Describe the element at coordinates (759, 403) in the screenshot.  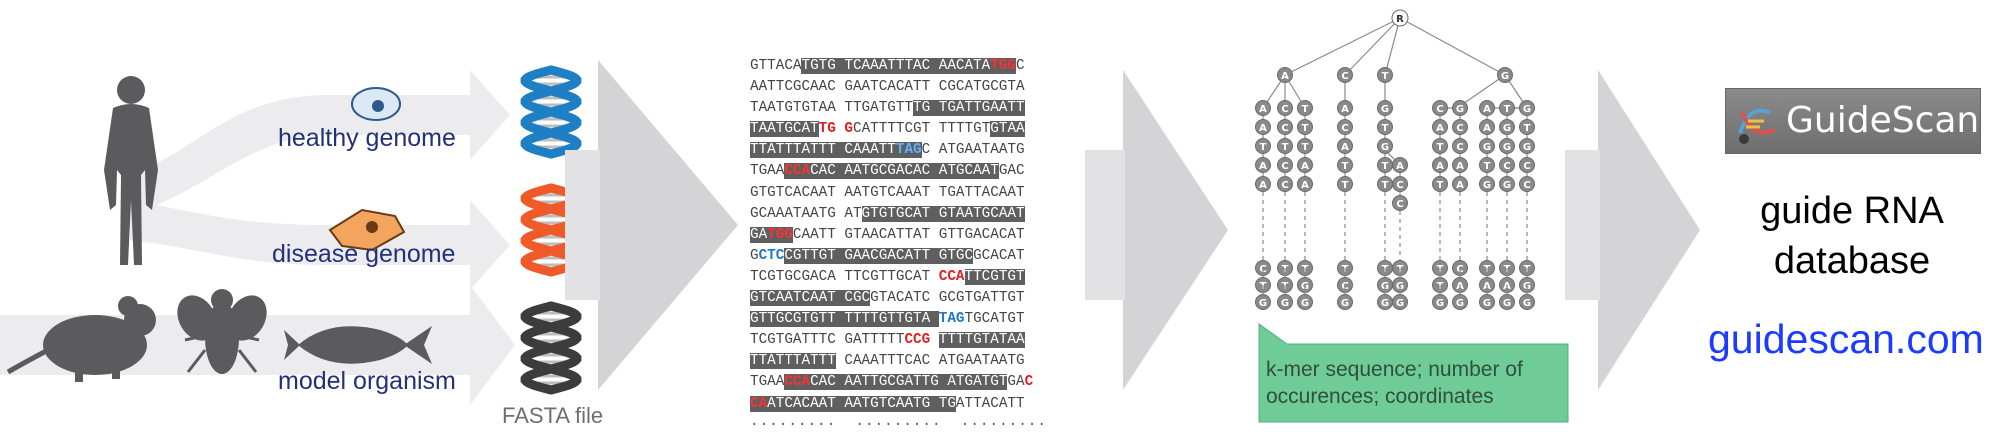
I see `sequence-segment: CA` at that location.